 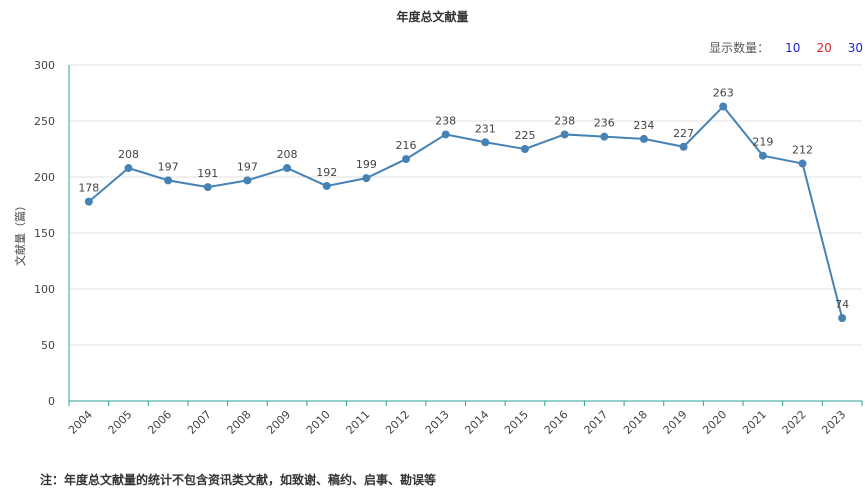 What do you see at coordinates (723, 92) in the screenshot?
I see `data-label: 263` at bounding box center [723, 92].